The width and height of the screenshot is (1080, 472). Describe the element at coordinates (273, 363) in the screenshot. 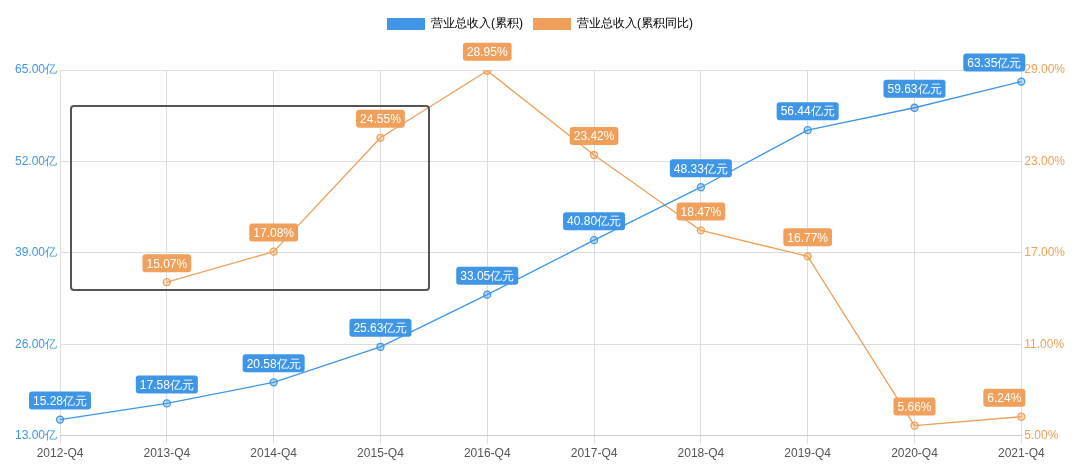

I see `data-label: 20.58亿元` at that location.